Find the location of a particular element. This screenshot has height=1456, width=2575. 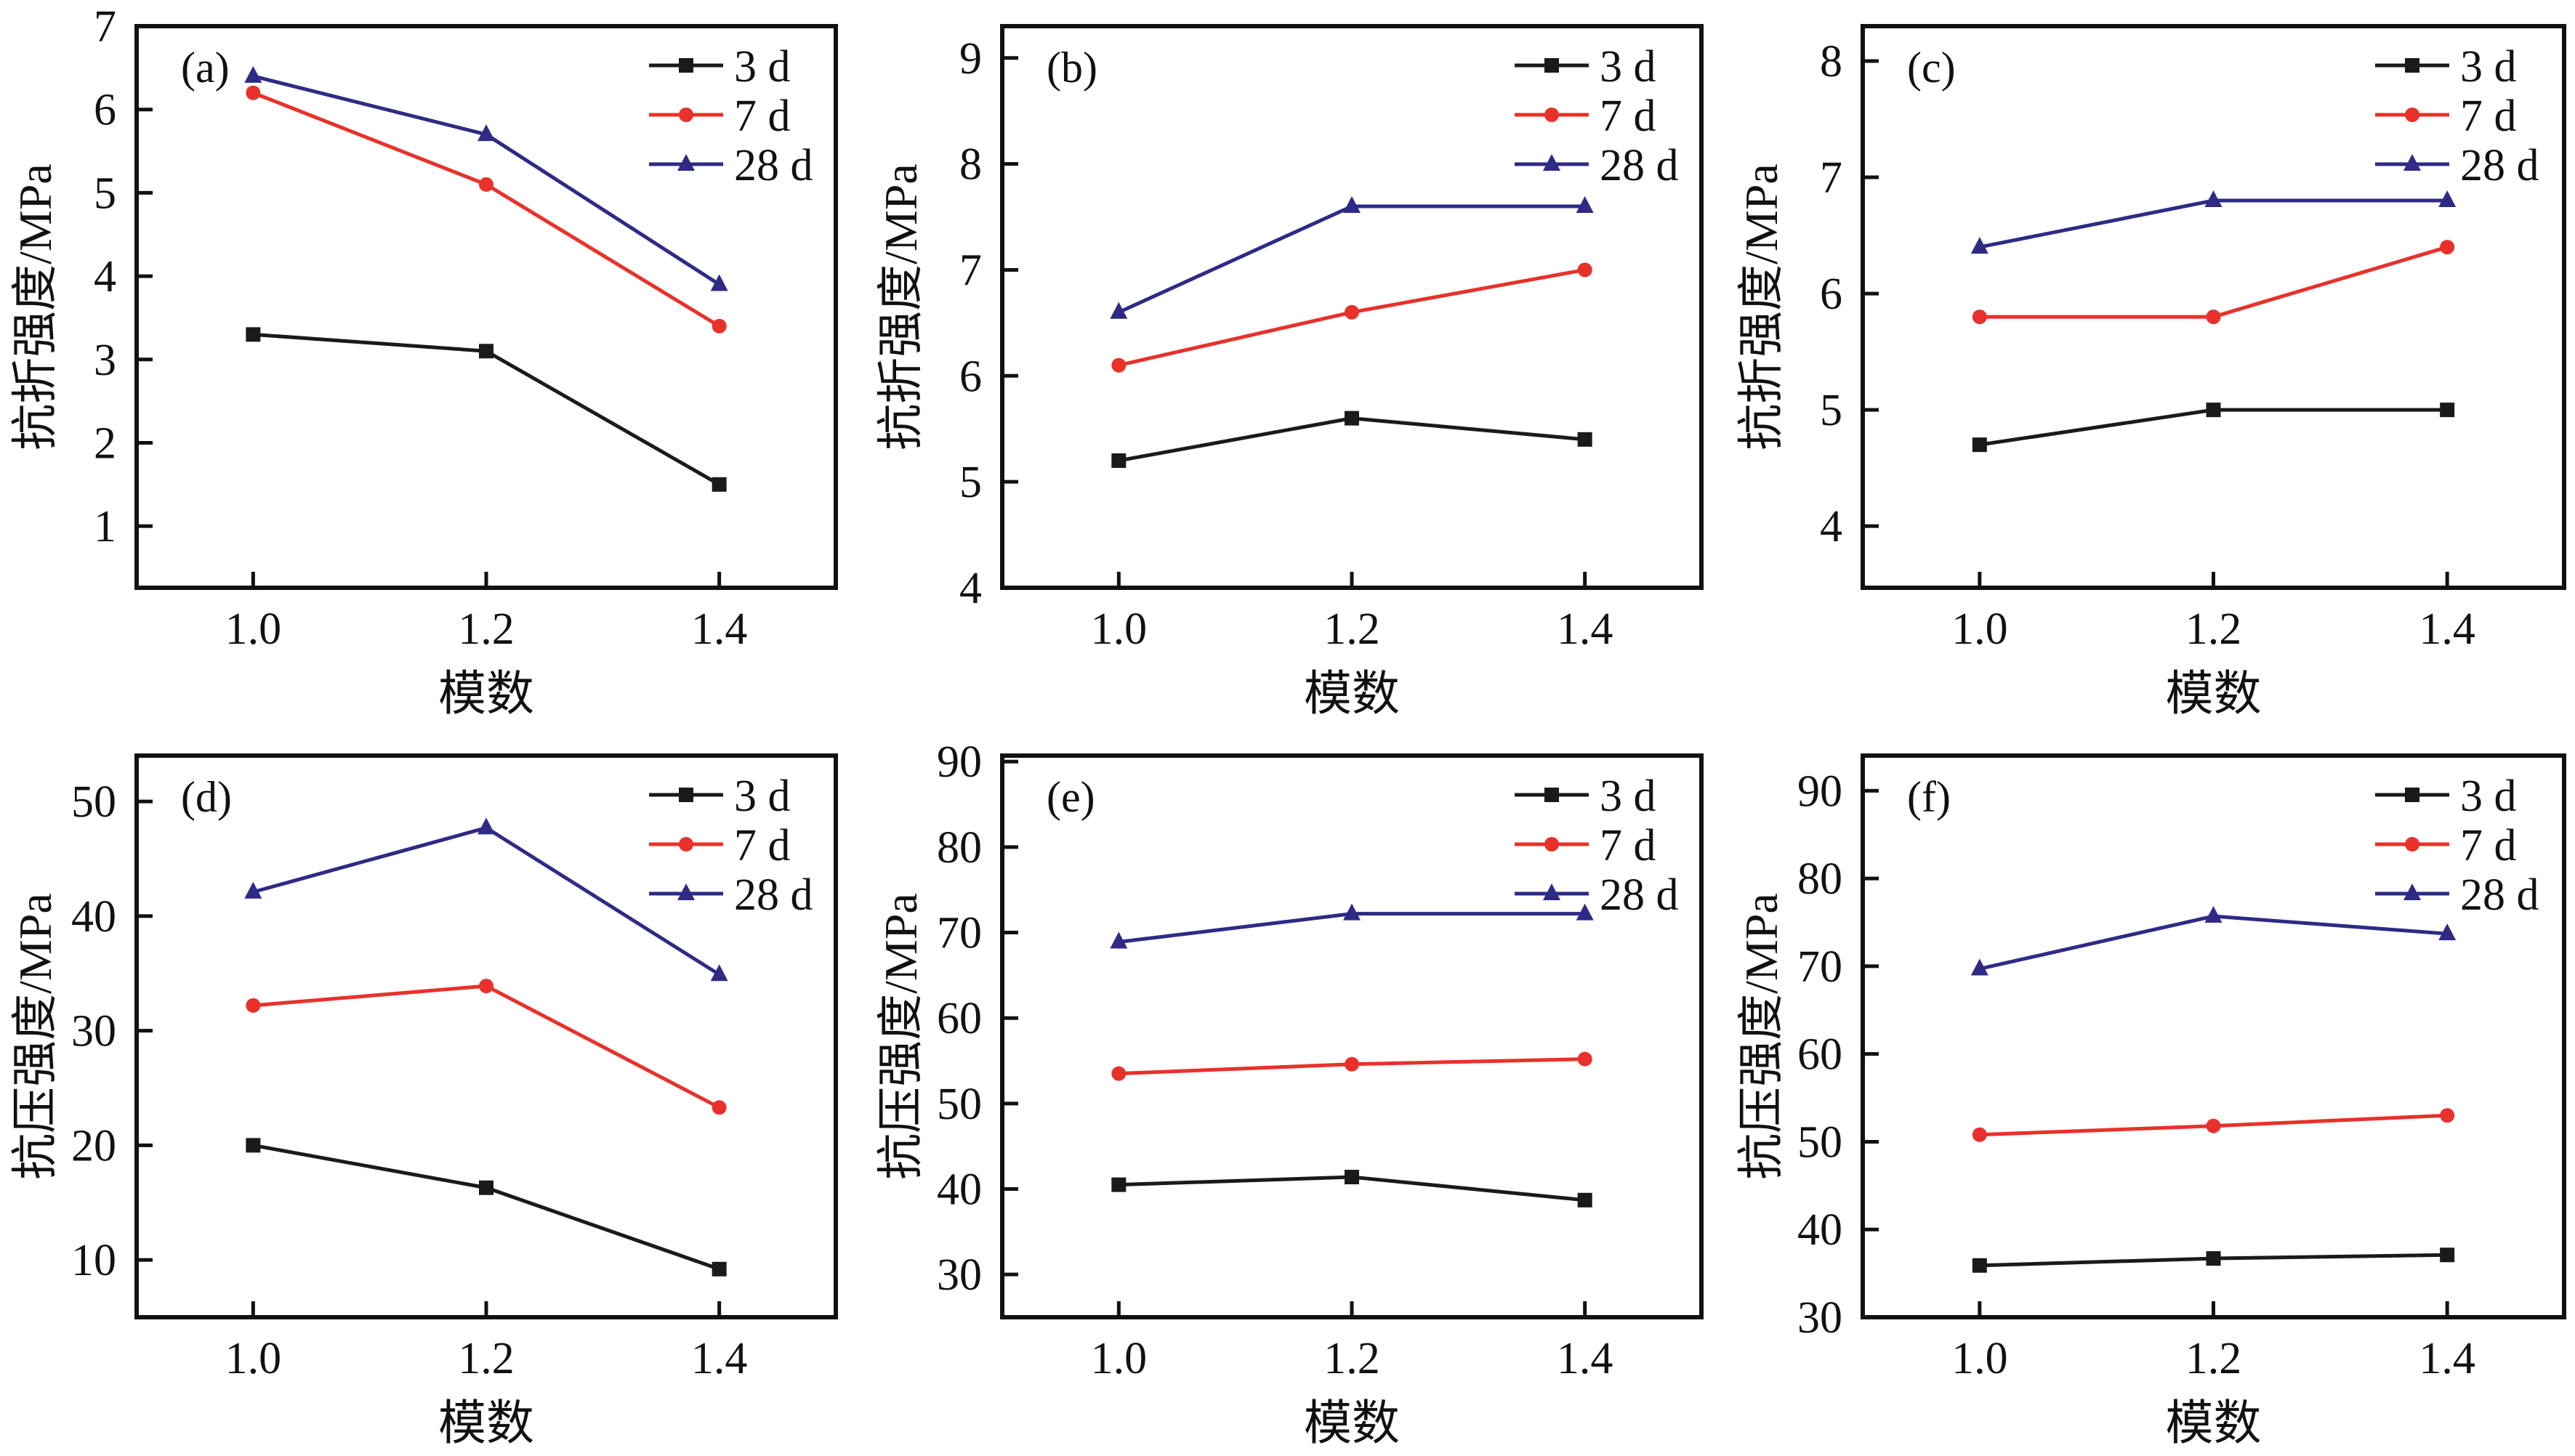

y-tick-label: 8 is located at coordinates (970, 165).